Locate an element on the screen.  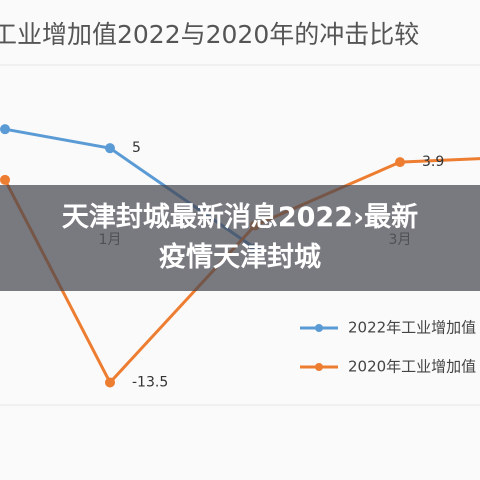
chart-title: 工业增加值2022与2020年的冲击比较 is located at coordinates (209, 34).